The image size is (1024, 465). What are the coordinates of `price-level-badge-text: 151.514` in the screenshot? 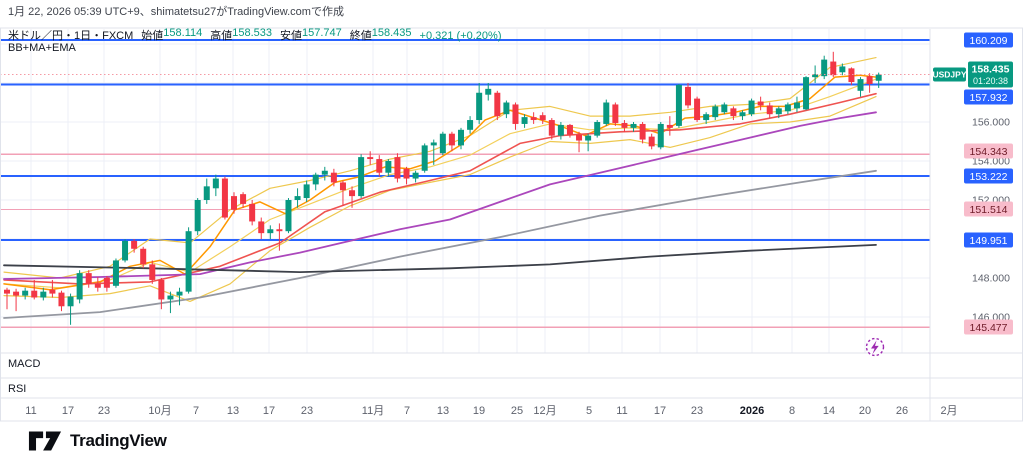 It's located at (989, 210).